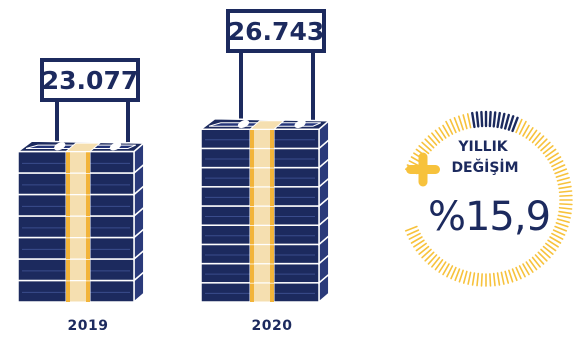  I want to click on plus-icon, so click(423, 169).